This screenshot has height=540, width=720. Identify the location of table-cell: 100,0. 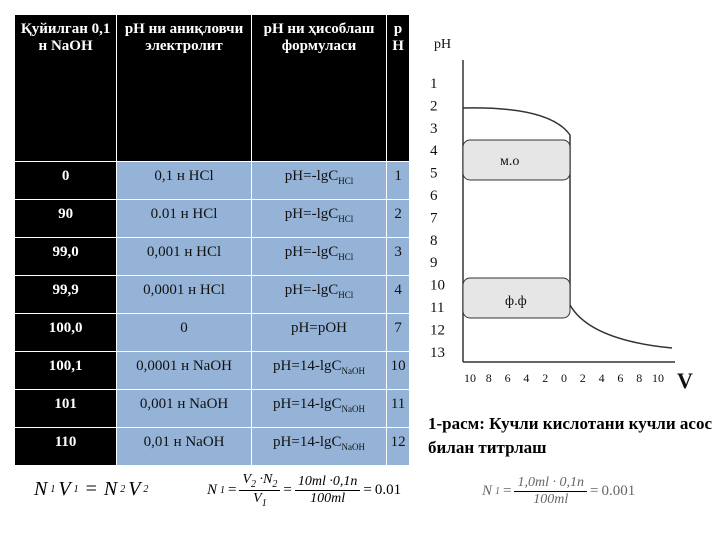
(65, 332).